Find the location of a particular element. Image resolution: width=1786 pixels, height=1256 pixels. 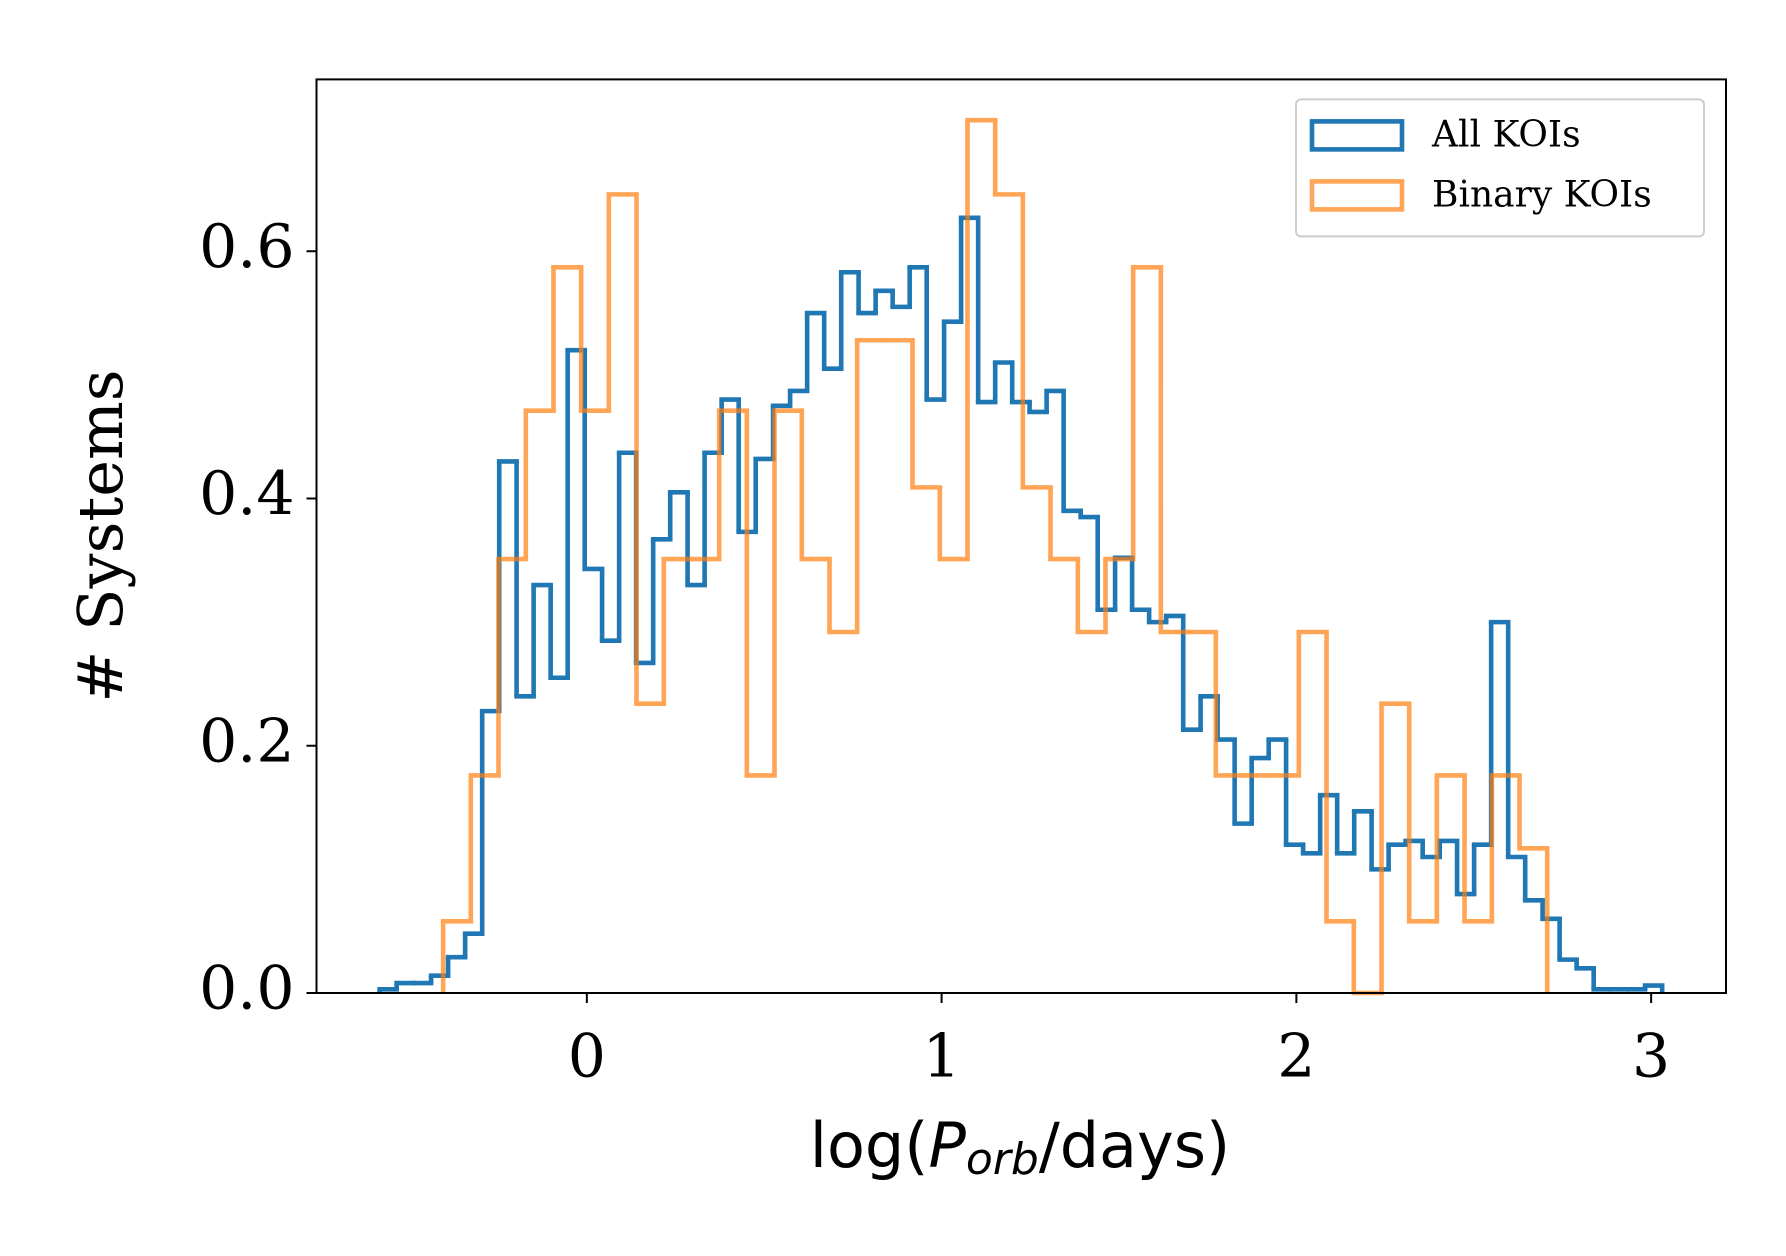

y-tick-label: 0.0 is located at coordinates (246, 989).